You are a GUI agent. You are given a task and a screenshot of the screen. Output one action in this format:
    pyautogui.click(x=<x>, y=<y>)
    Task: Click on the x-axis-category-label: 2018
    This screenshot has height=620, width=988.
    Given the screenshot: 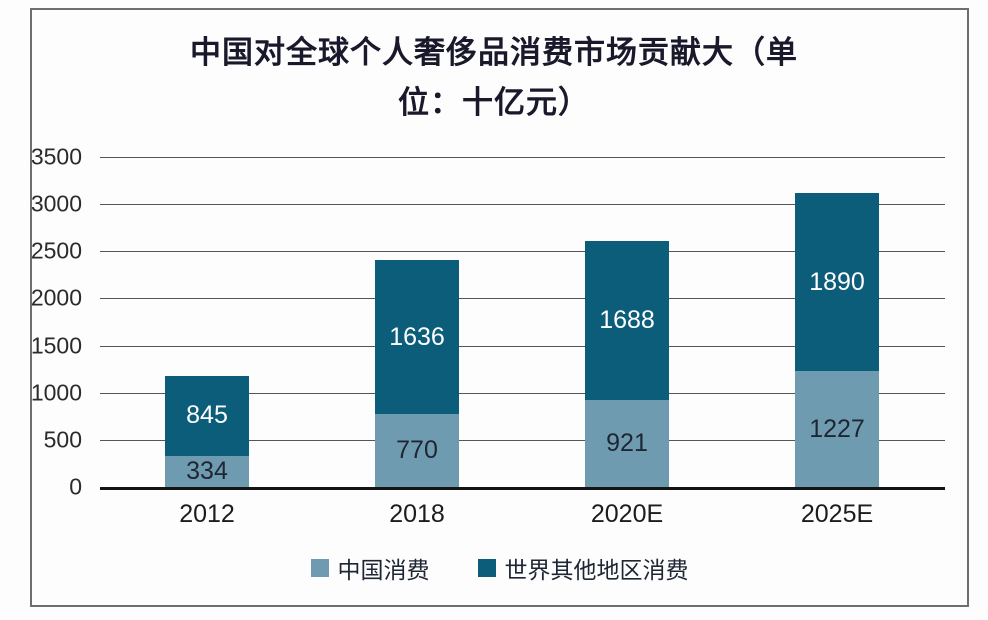 What is the action you would take?
    pyautogui.click(x=417, y=514)
    